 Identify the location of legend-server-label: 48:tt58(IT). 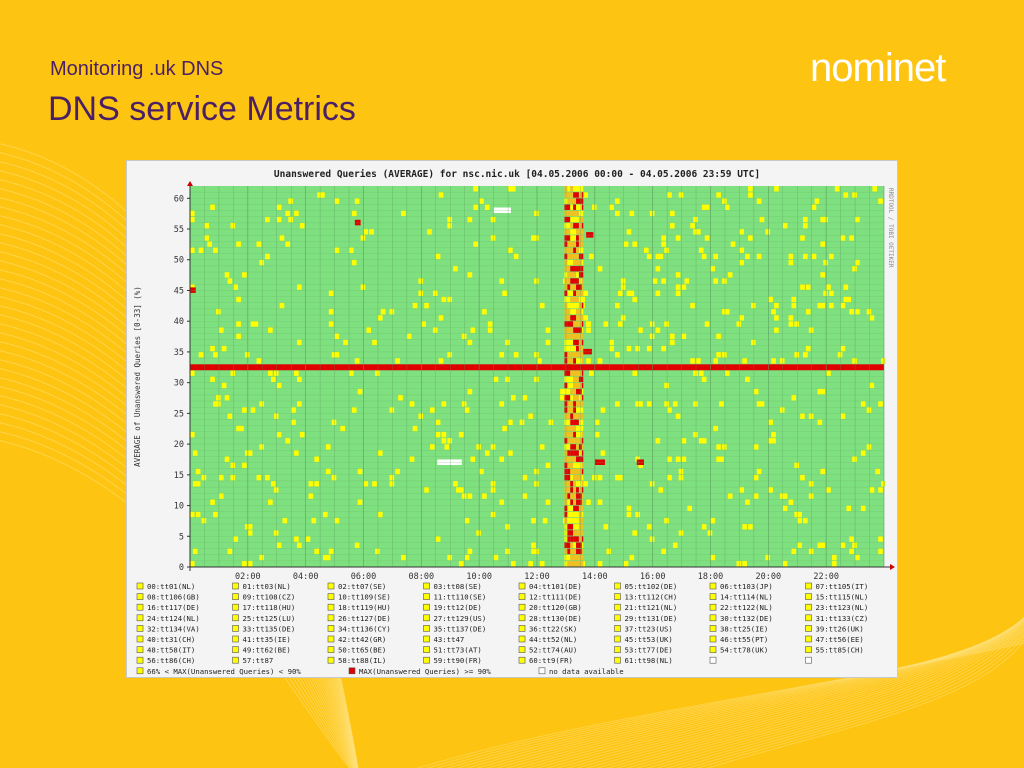
(171, 650).